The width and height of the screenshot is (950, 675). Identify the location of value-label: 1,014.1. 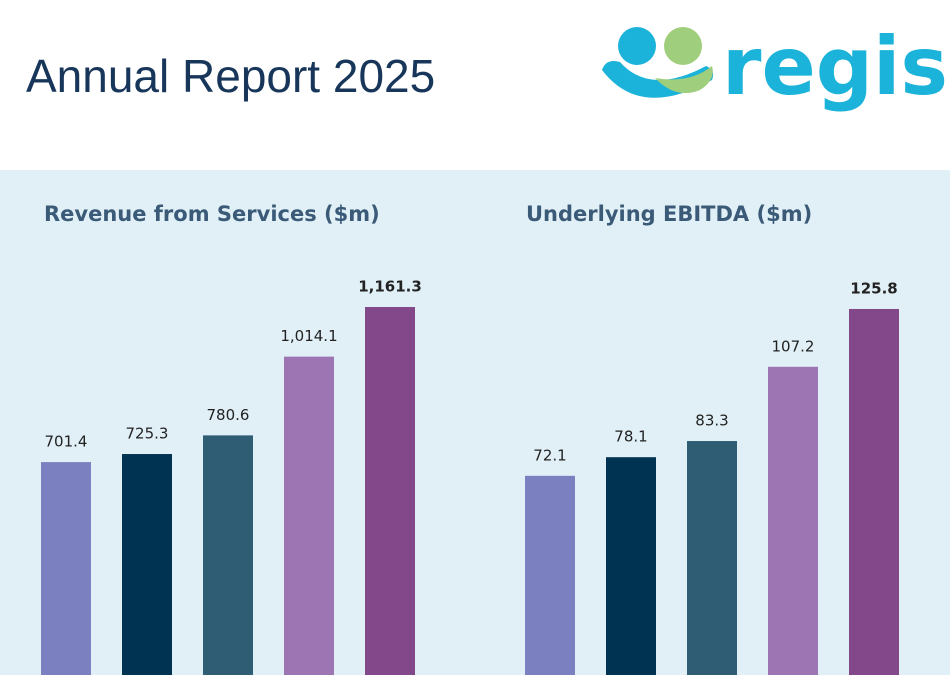
(308, 336).